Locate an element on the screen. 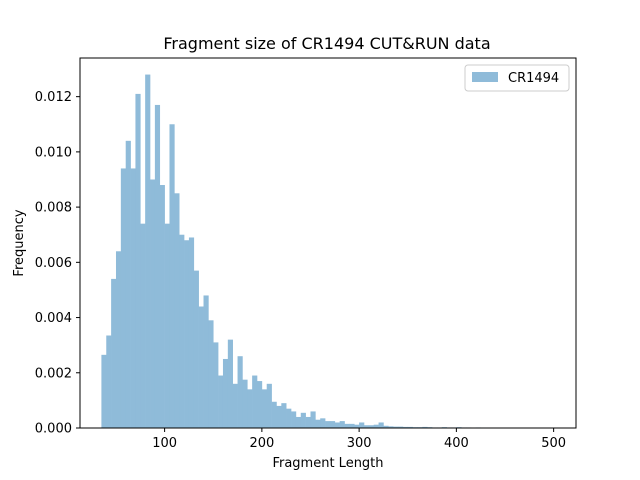 This screenshot has width=640, height=480. legend-swatch is located at coordinates (485, 77).